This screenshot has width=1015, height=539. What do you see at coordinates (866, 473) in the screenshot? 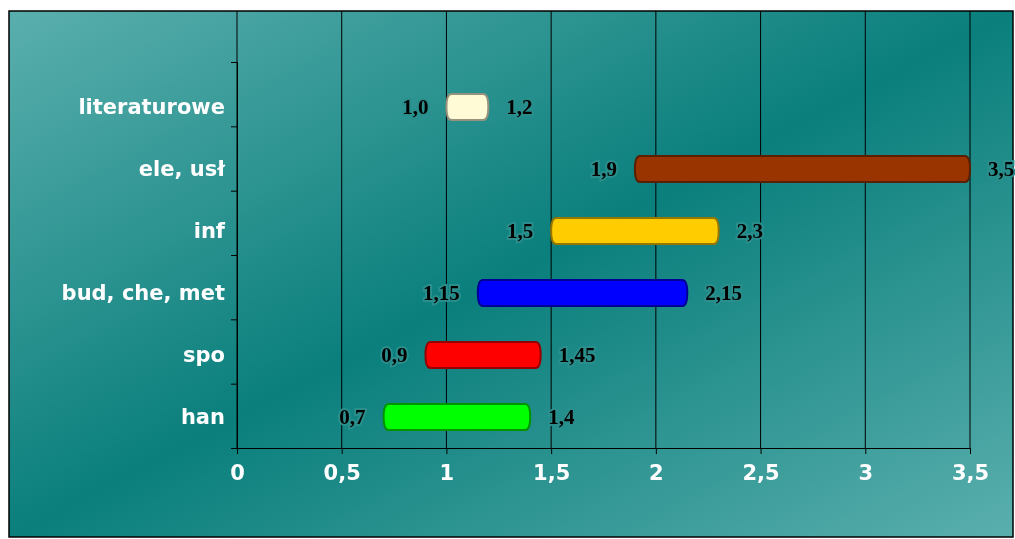
I see `x-tick-label: 3` at bounding box center [866, 473].